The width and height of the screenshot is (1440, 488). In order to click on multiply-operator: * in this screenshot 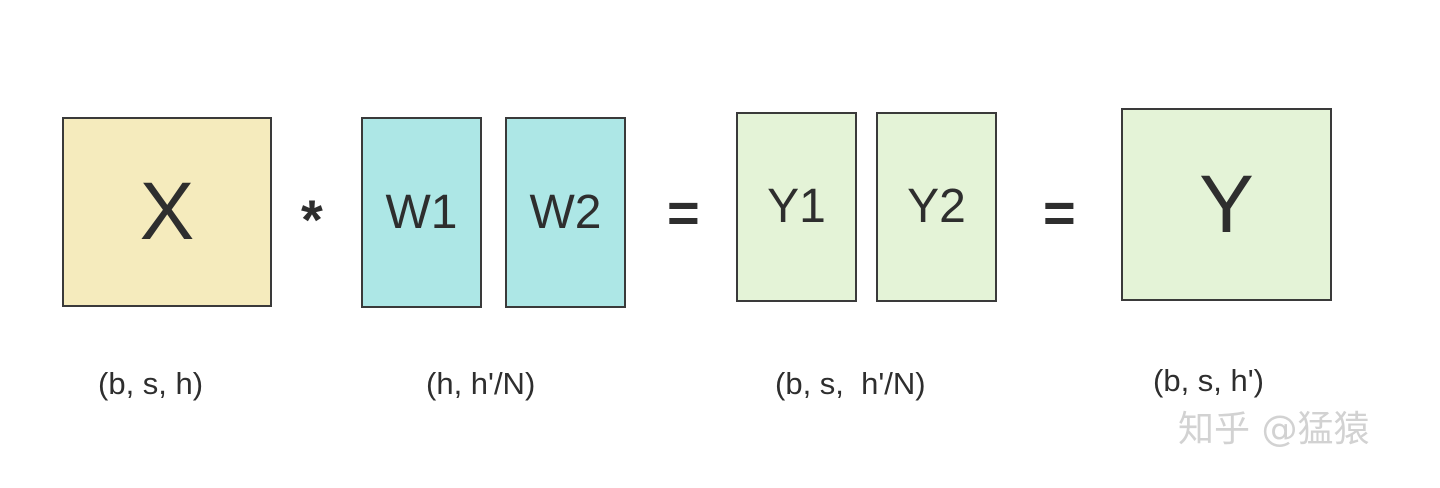, I will do `click(312, 219)`.